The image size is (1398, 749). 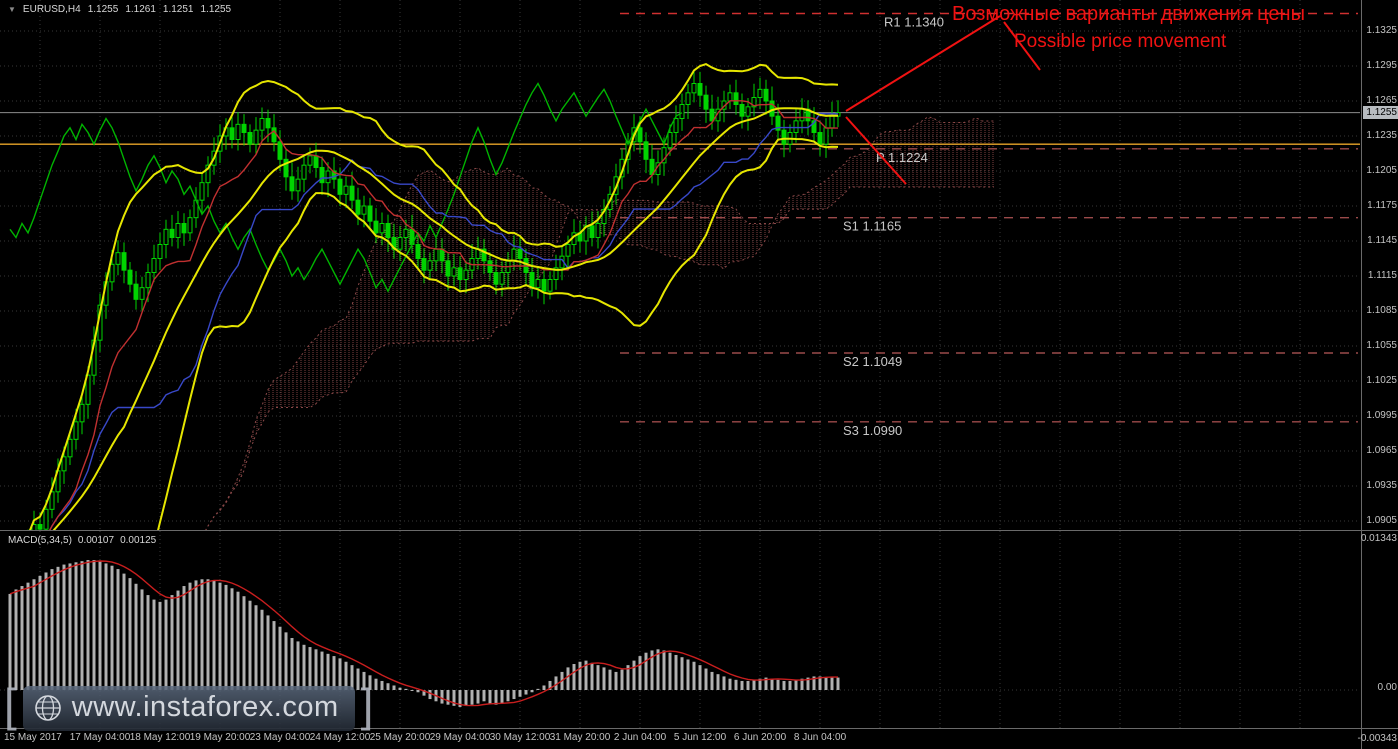 What do you see at coordinates (460, 737) in the screenshot?
I see `time-axis-label: 29 May 04:00` at bounding box center [460, 737].